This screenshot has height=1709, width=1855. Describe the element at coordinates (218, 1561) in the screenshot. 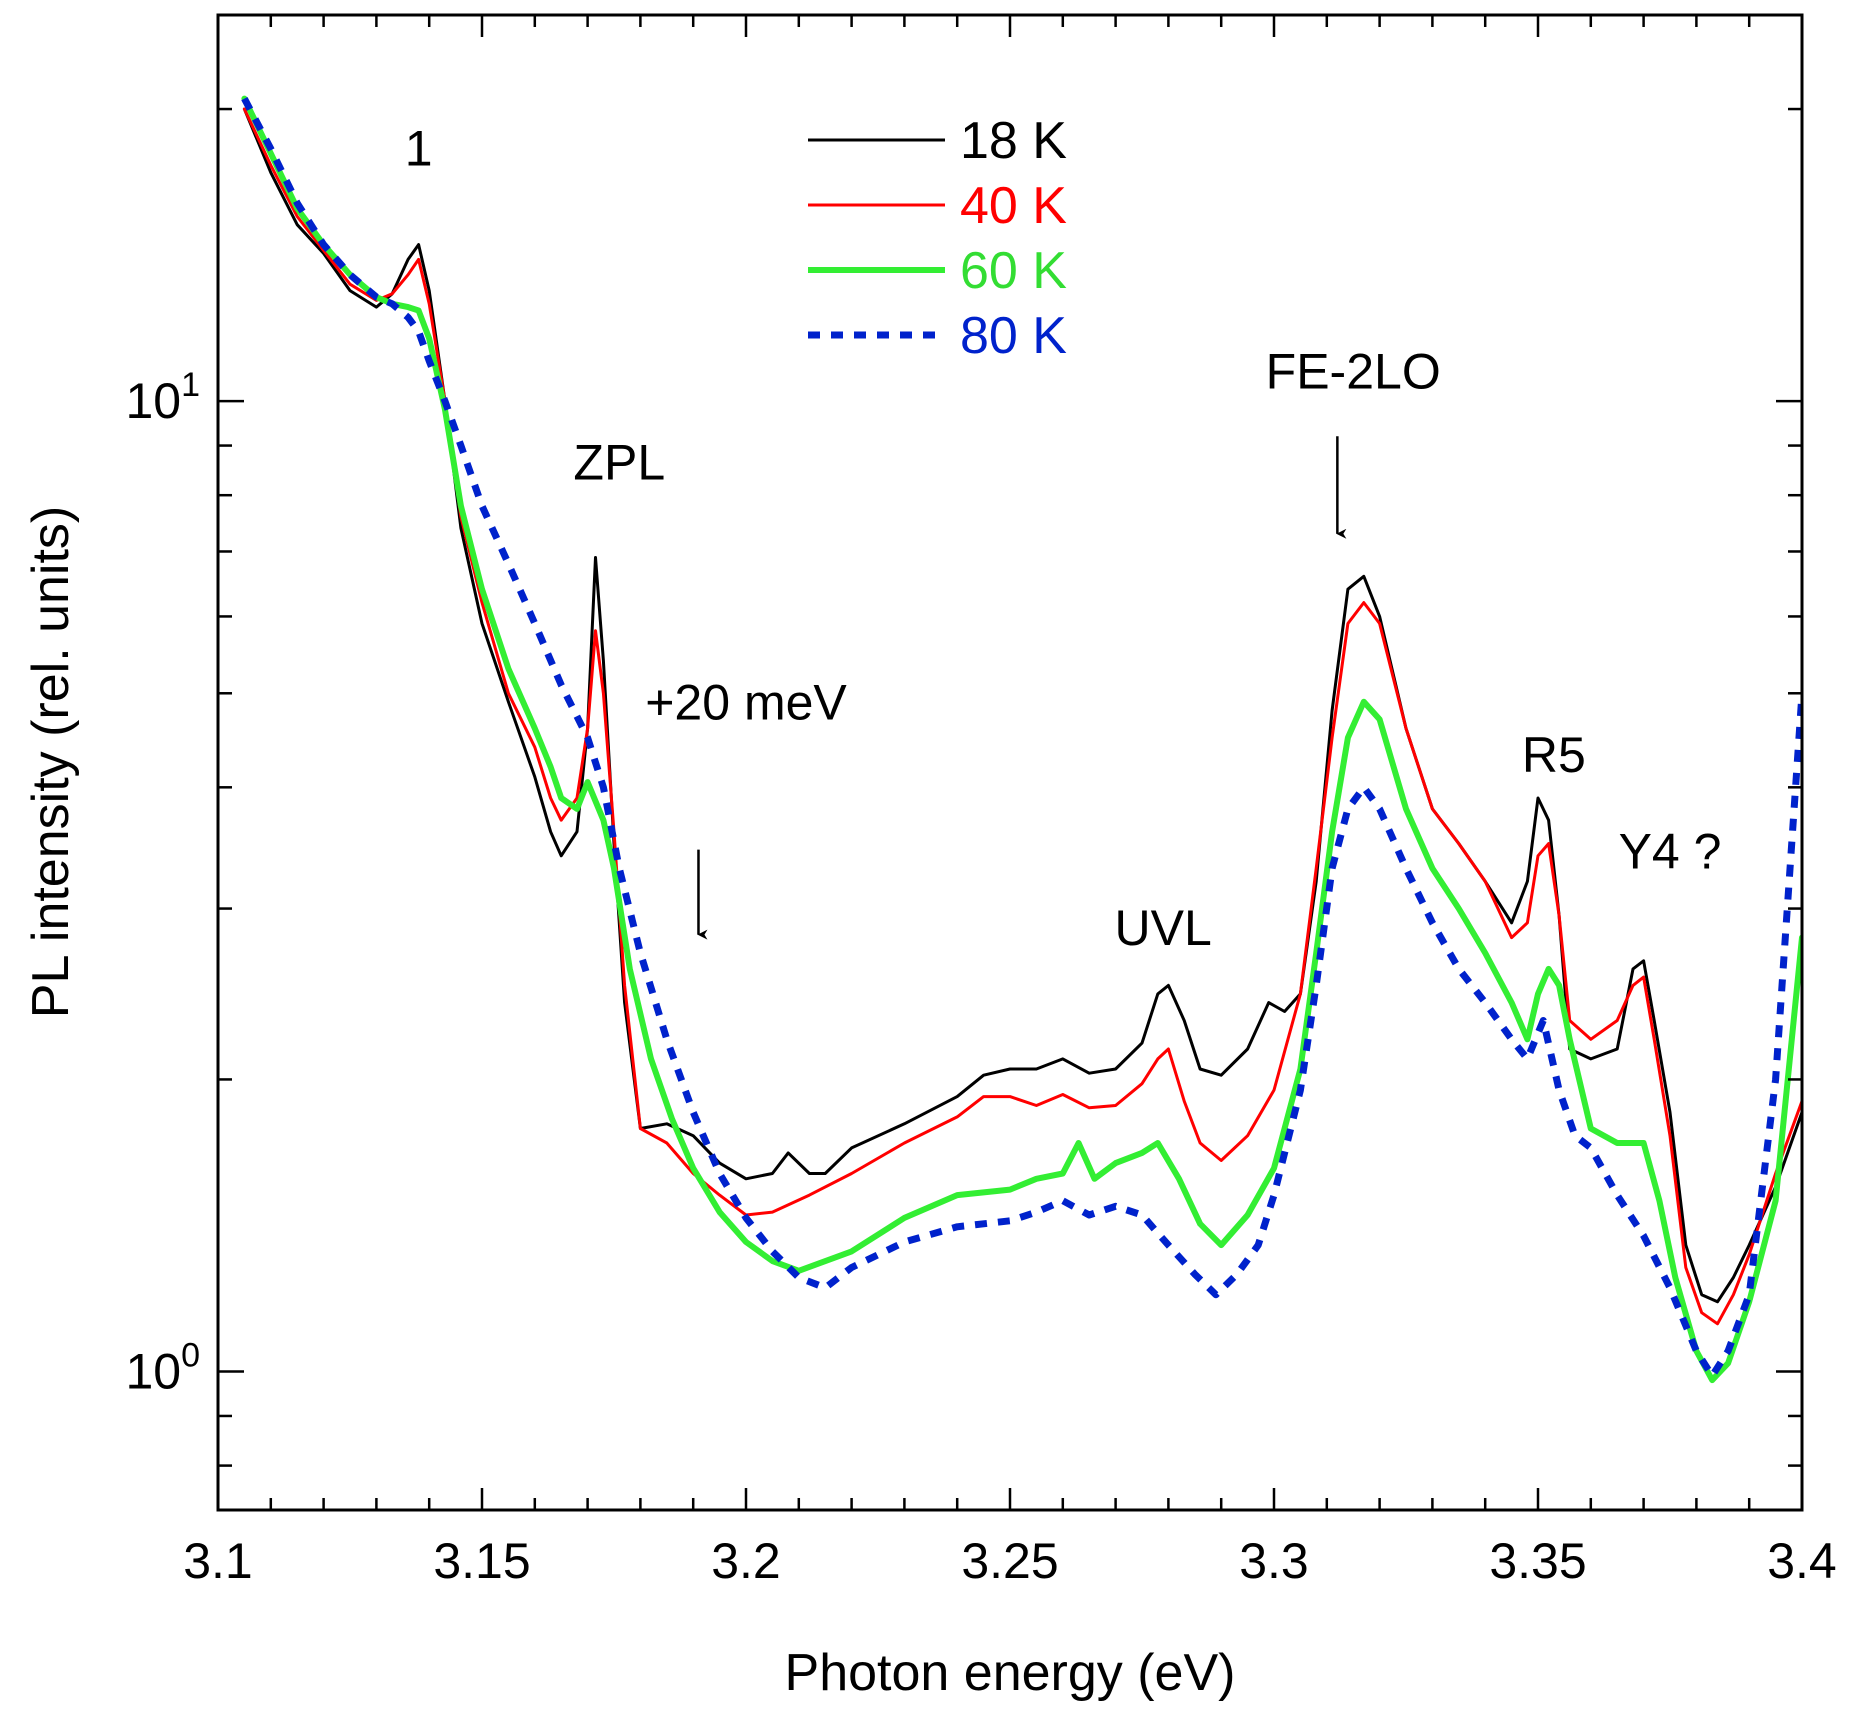

I see `x-tick-label: 3.1` at that location.